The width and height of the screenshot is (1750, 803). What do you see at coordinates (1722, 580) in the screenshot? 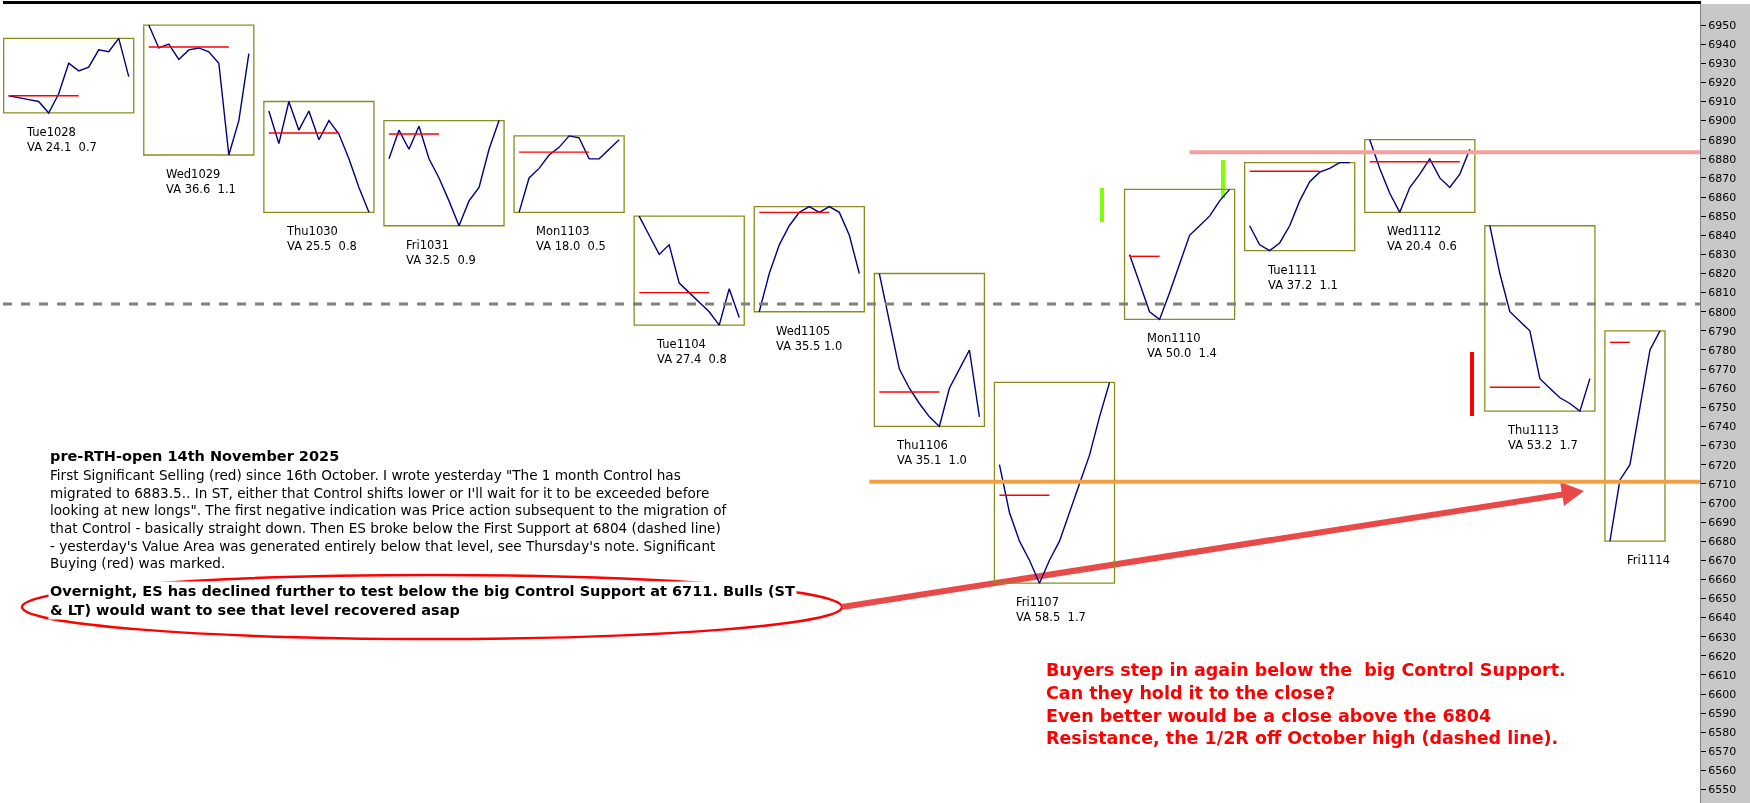
I see `y-tick-label: 6660` at bounding box center [1722, 580].